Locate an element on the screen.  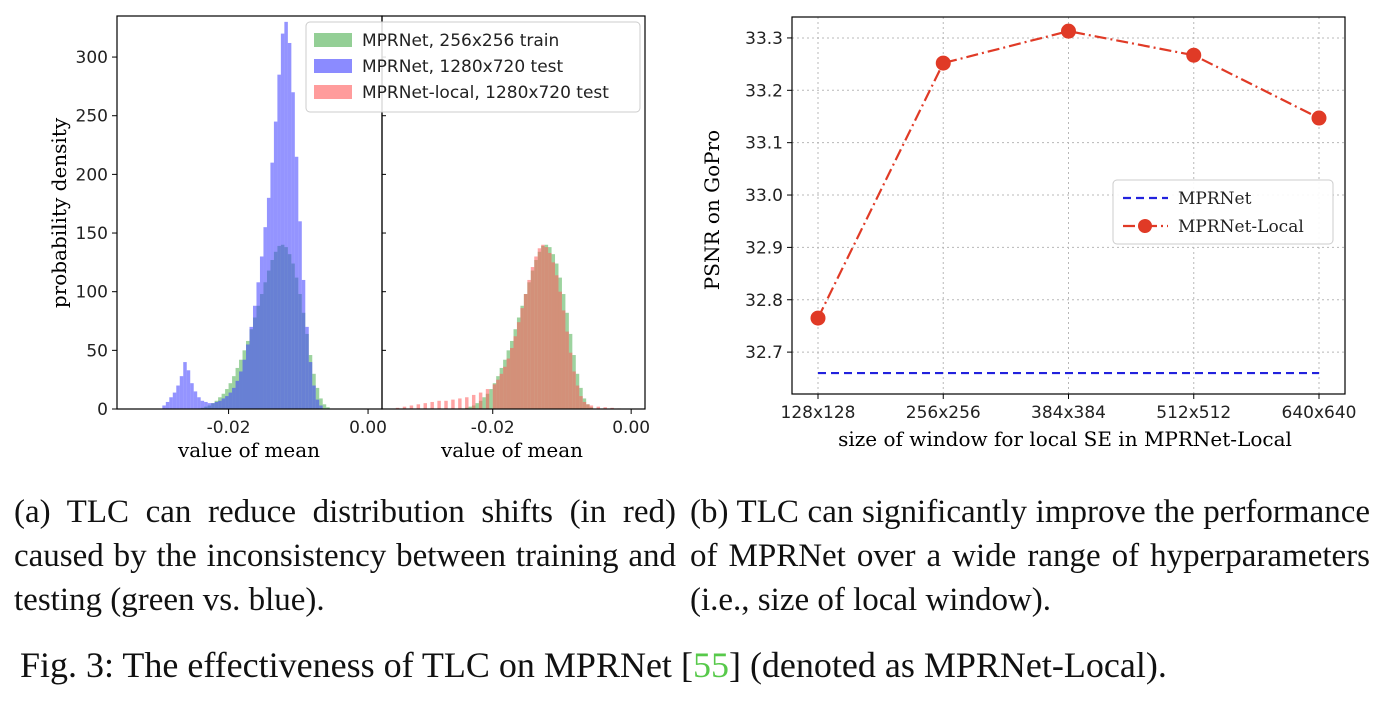
histogram-y-axis-label: probability density is located at coordinates (59, 212).